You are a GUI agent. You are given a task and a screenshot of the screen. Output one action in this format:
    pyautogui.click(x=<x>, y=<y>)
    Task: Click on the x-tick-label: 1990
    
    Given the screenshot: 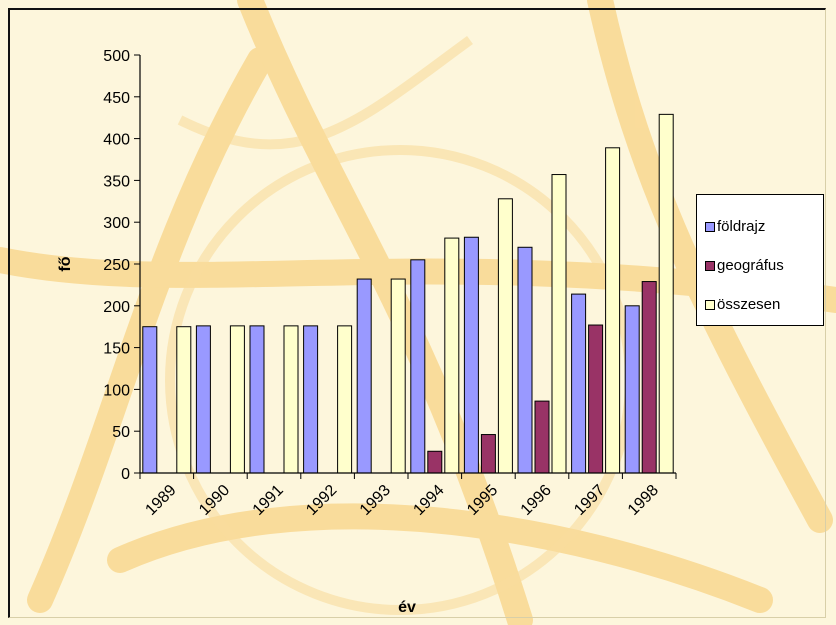 What is the action you would take?
    pyautogui.click(x=214, y=500)
    